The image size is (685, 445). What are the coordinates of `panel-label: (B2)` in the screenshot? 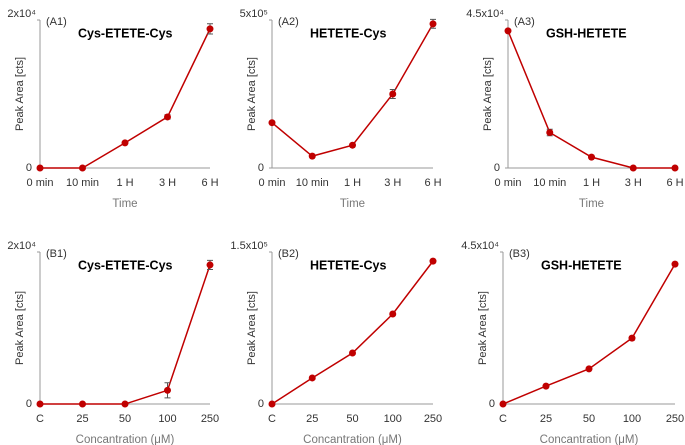 It's located at (288, 254).